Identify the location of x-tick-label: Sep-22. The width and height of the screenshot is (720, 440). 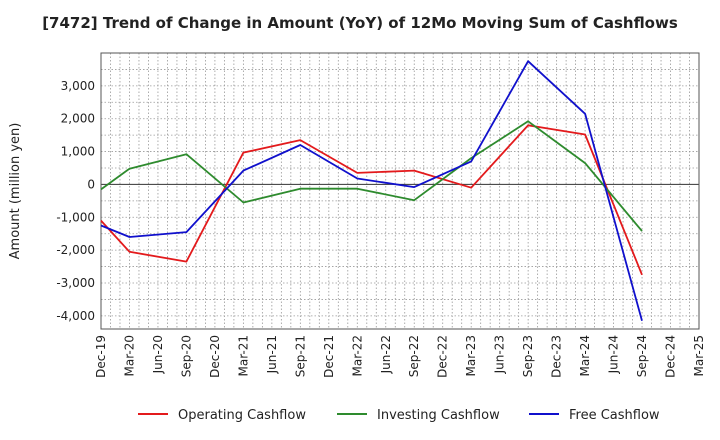
(414, 356).